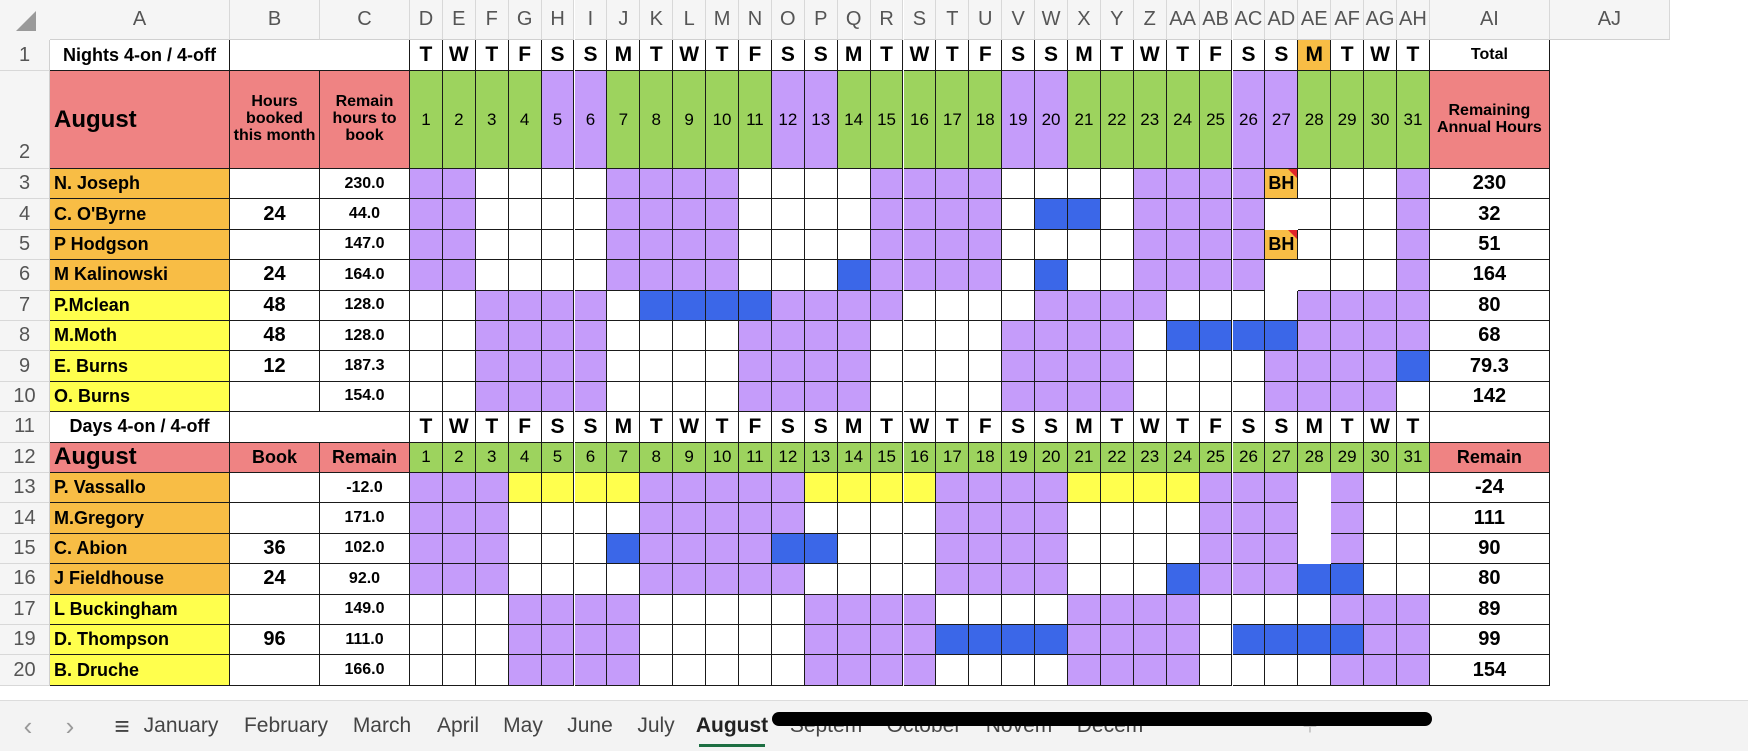  What do you see at coordinates (1117, 20) in the screenshot?
I see `column-header-y: Y` at bounding box center [1117, 20].